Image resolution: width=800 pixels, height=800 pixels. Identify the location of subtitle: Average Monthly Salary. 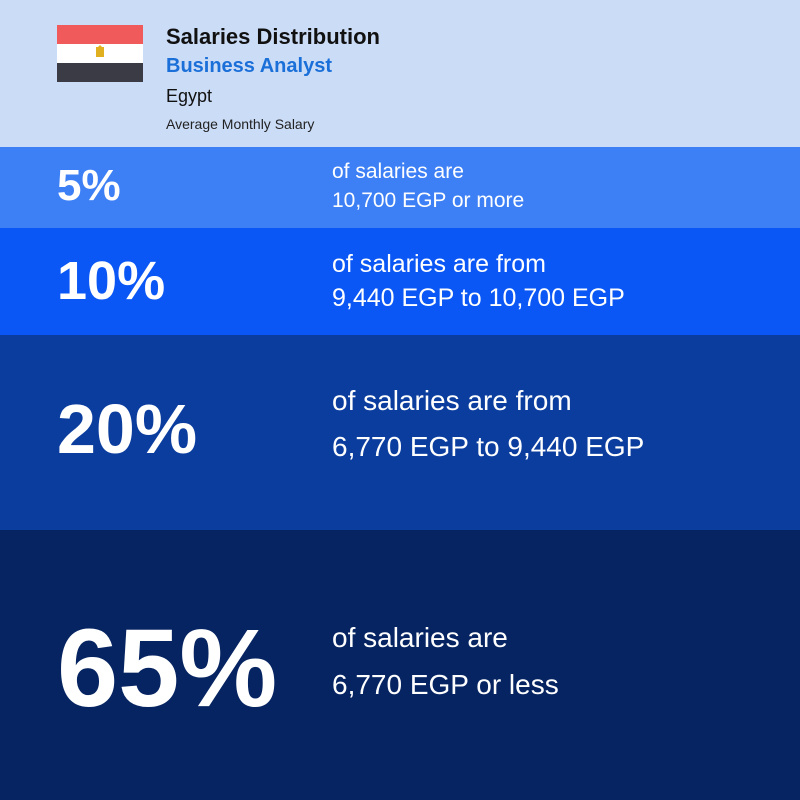
(240, 124).